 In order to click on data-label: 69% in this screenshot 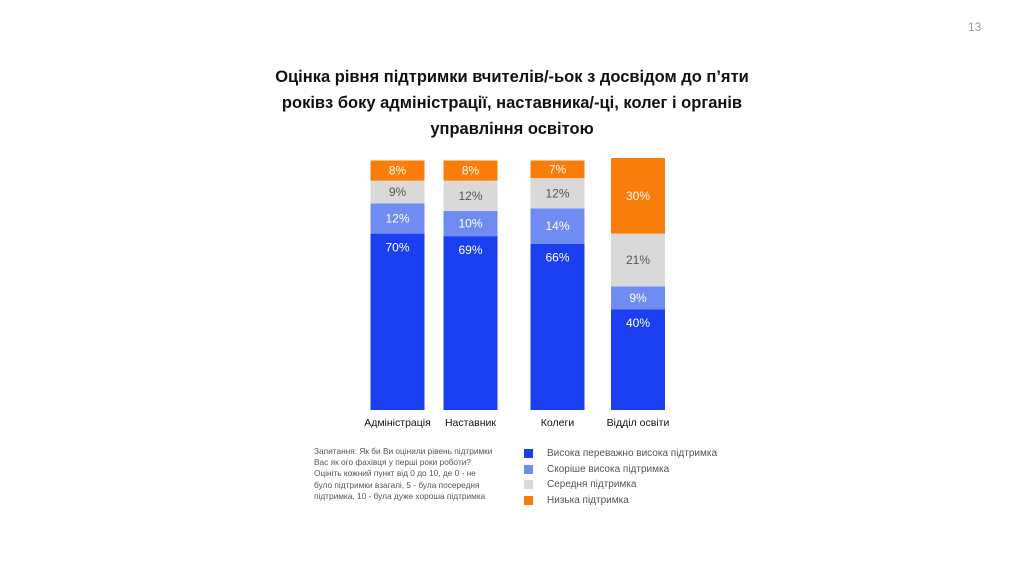, I will do `click(470, 250)`.